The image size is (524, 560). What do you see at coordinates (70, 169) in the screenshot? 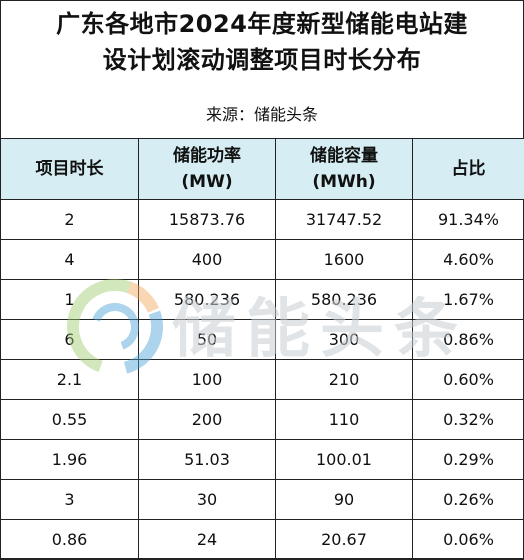
I see `header-duration: 项目时长` at bounding box center [70, 169].